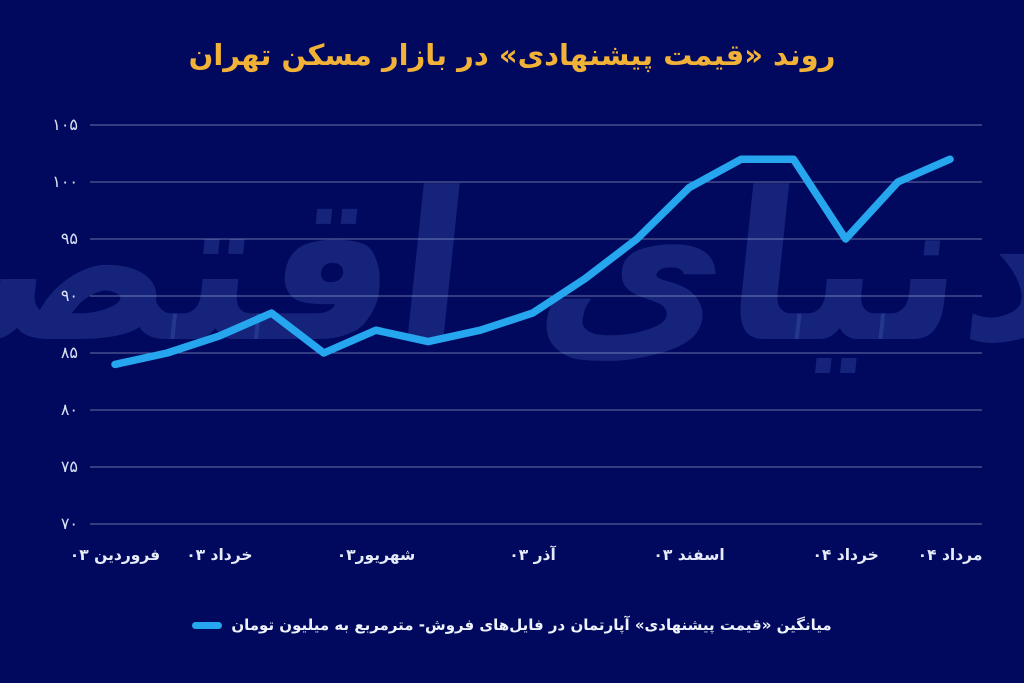 This screenshot has width=1024, height=683. What do you see at coordinates (207, 625) in the screenshot?
I see `legend-line-swatch` at bounding box center [207, 625].